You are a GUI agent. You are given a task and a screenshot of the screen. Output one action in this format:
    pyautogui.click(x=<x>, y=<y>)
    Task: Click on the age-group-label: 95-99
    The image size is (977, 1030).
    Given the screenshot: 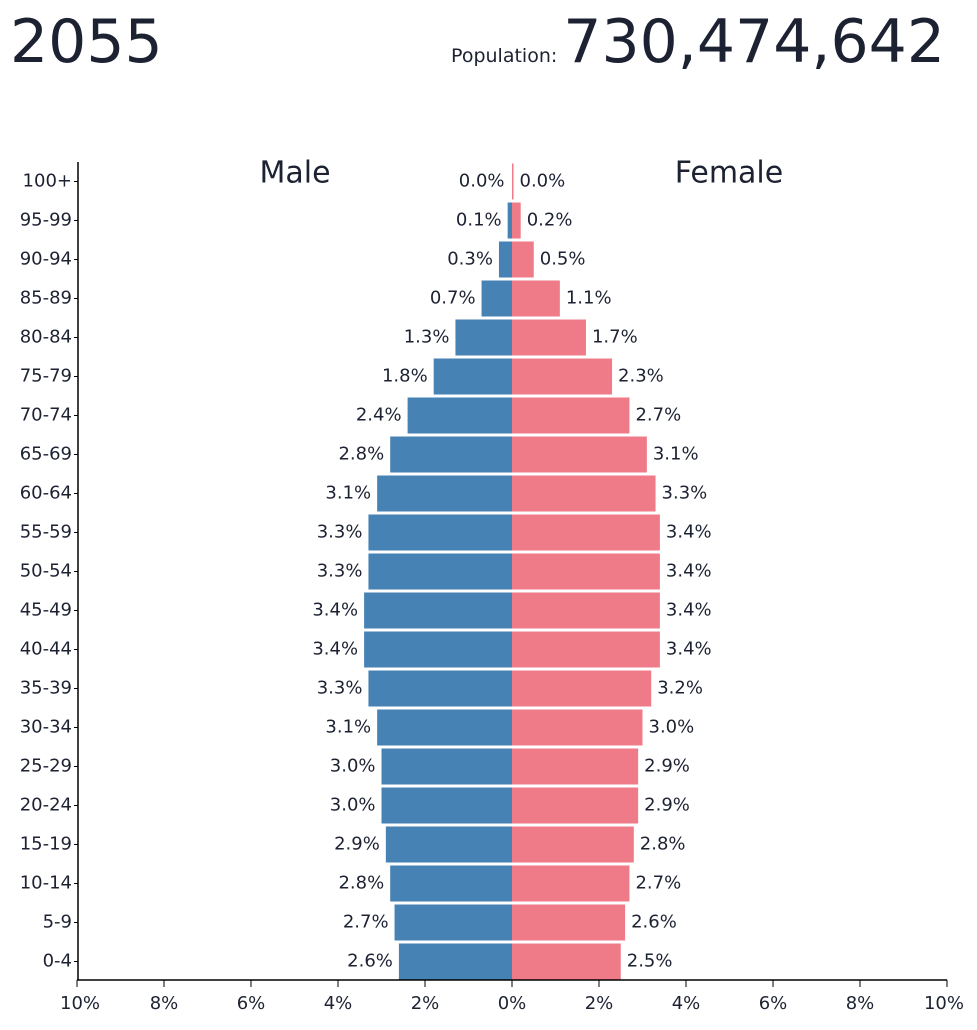 What is the action you would take?
    pyautogui.click(x=46, y=220)
    